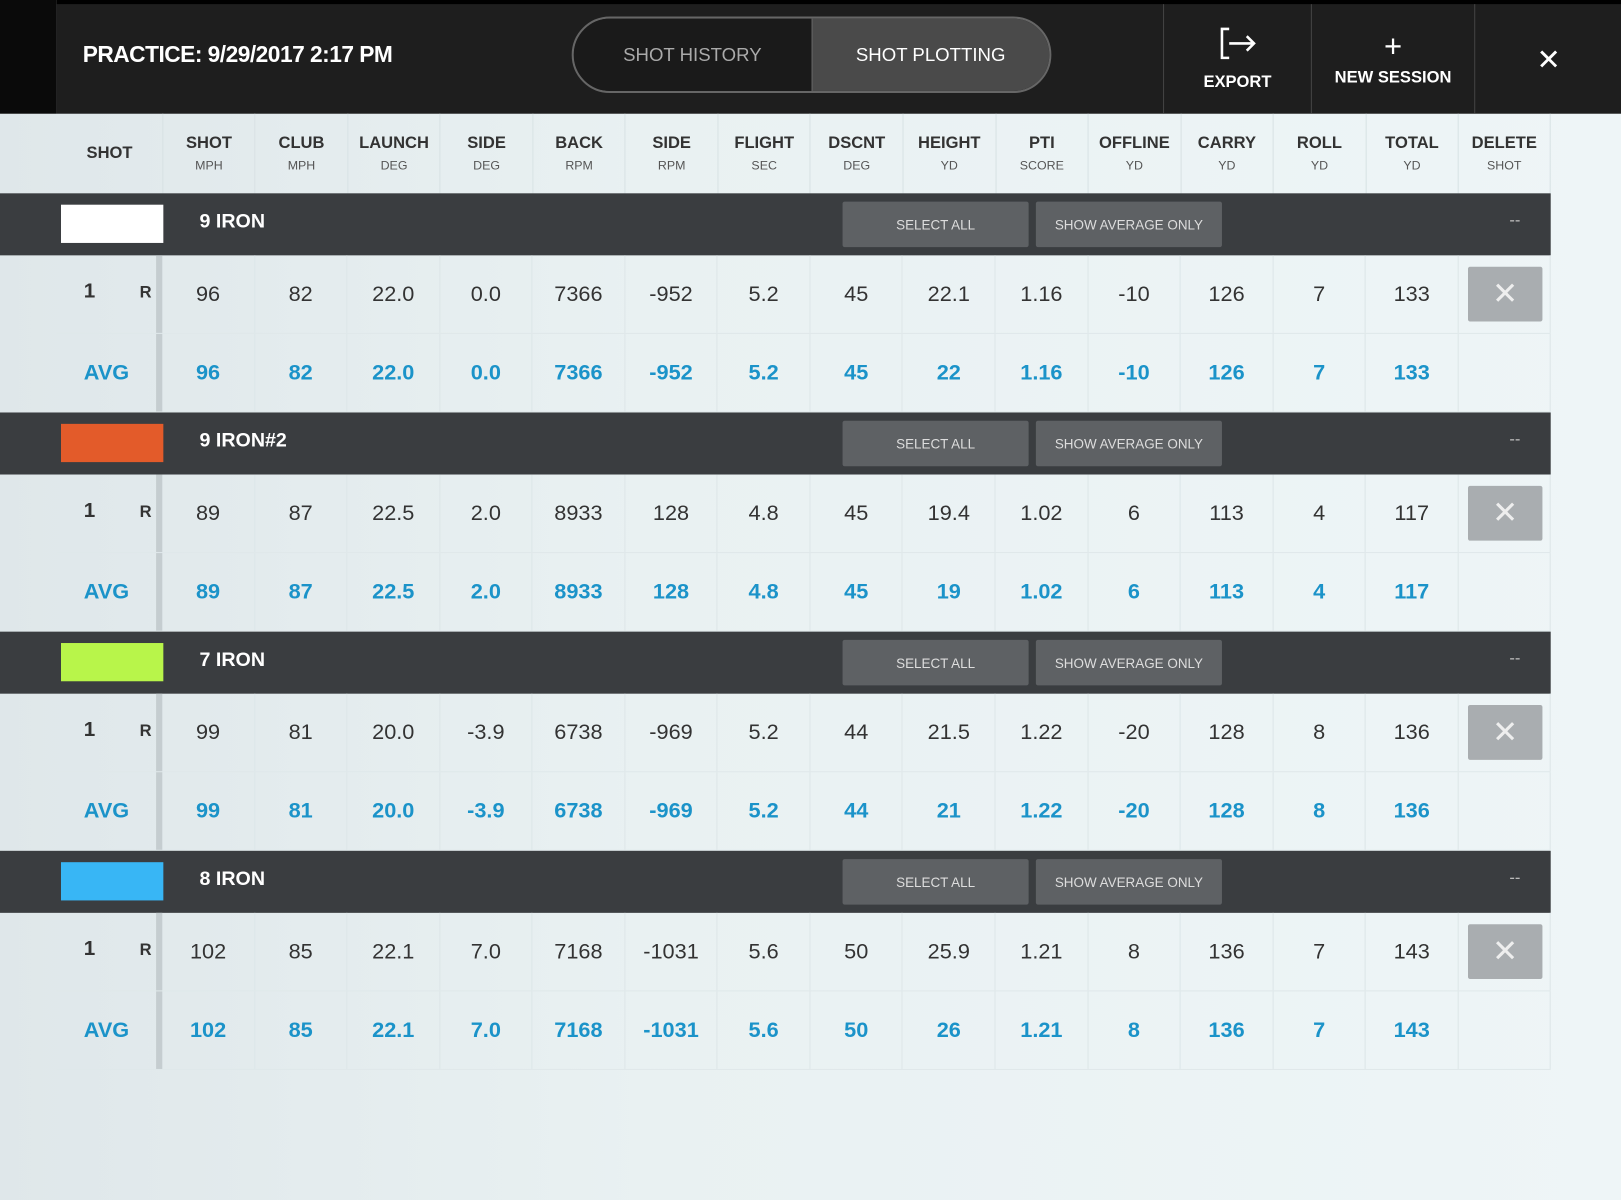 This screenshot has width=1621, height=1200. Describe the element at coordinates (486, 1030) in the screenshot. I see `avg-value: 7.0` at that location.